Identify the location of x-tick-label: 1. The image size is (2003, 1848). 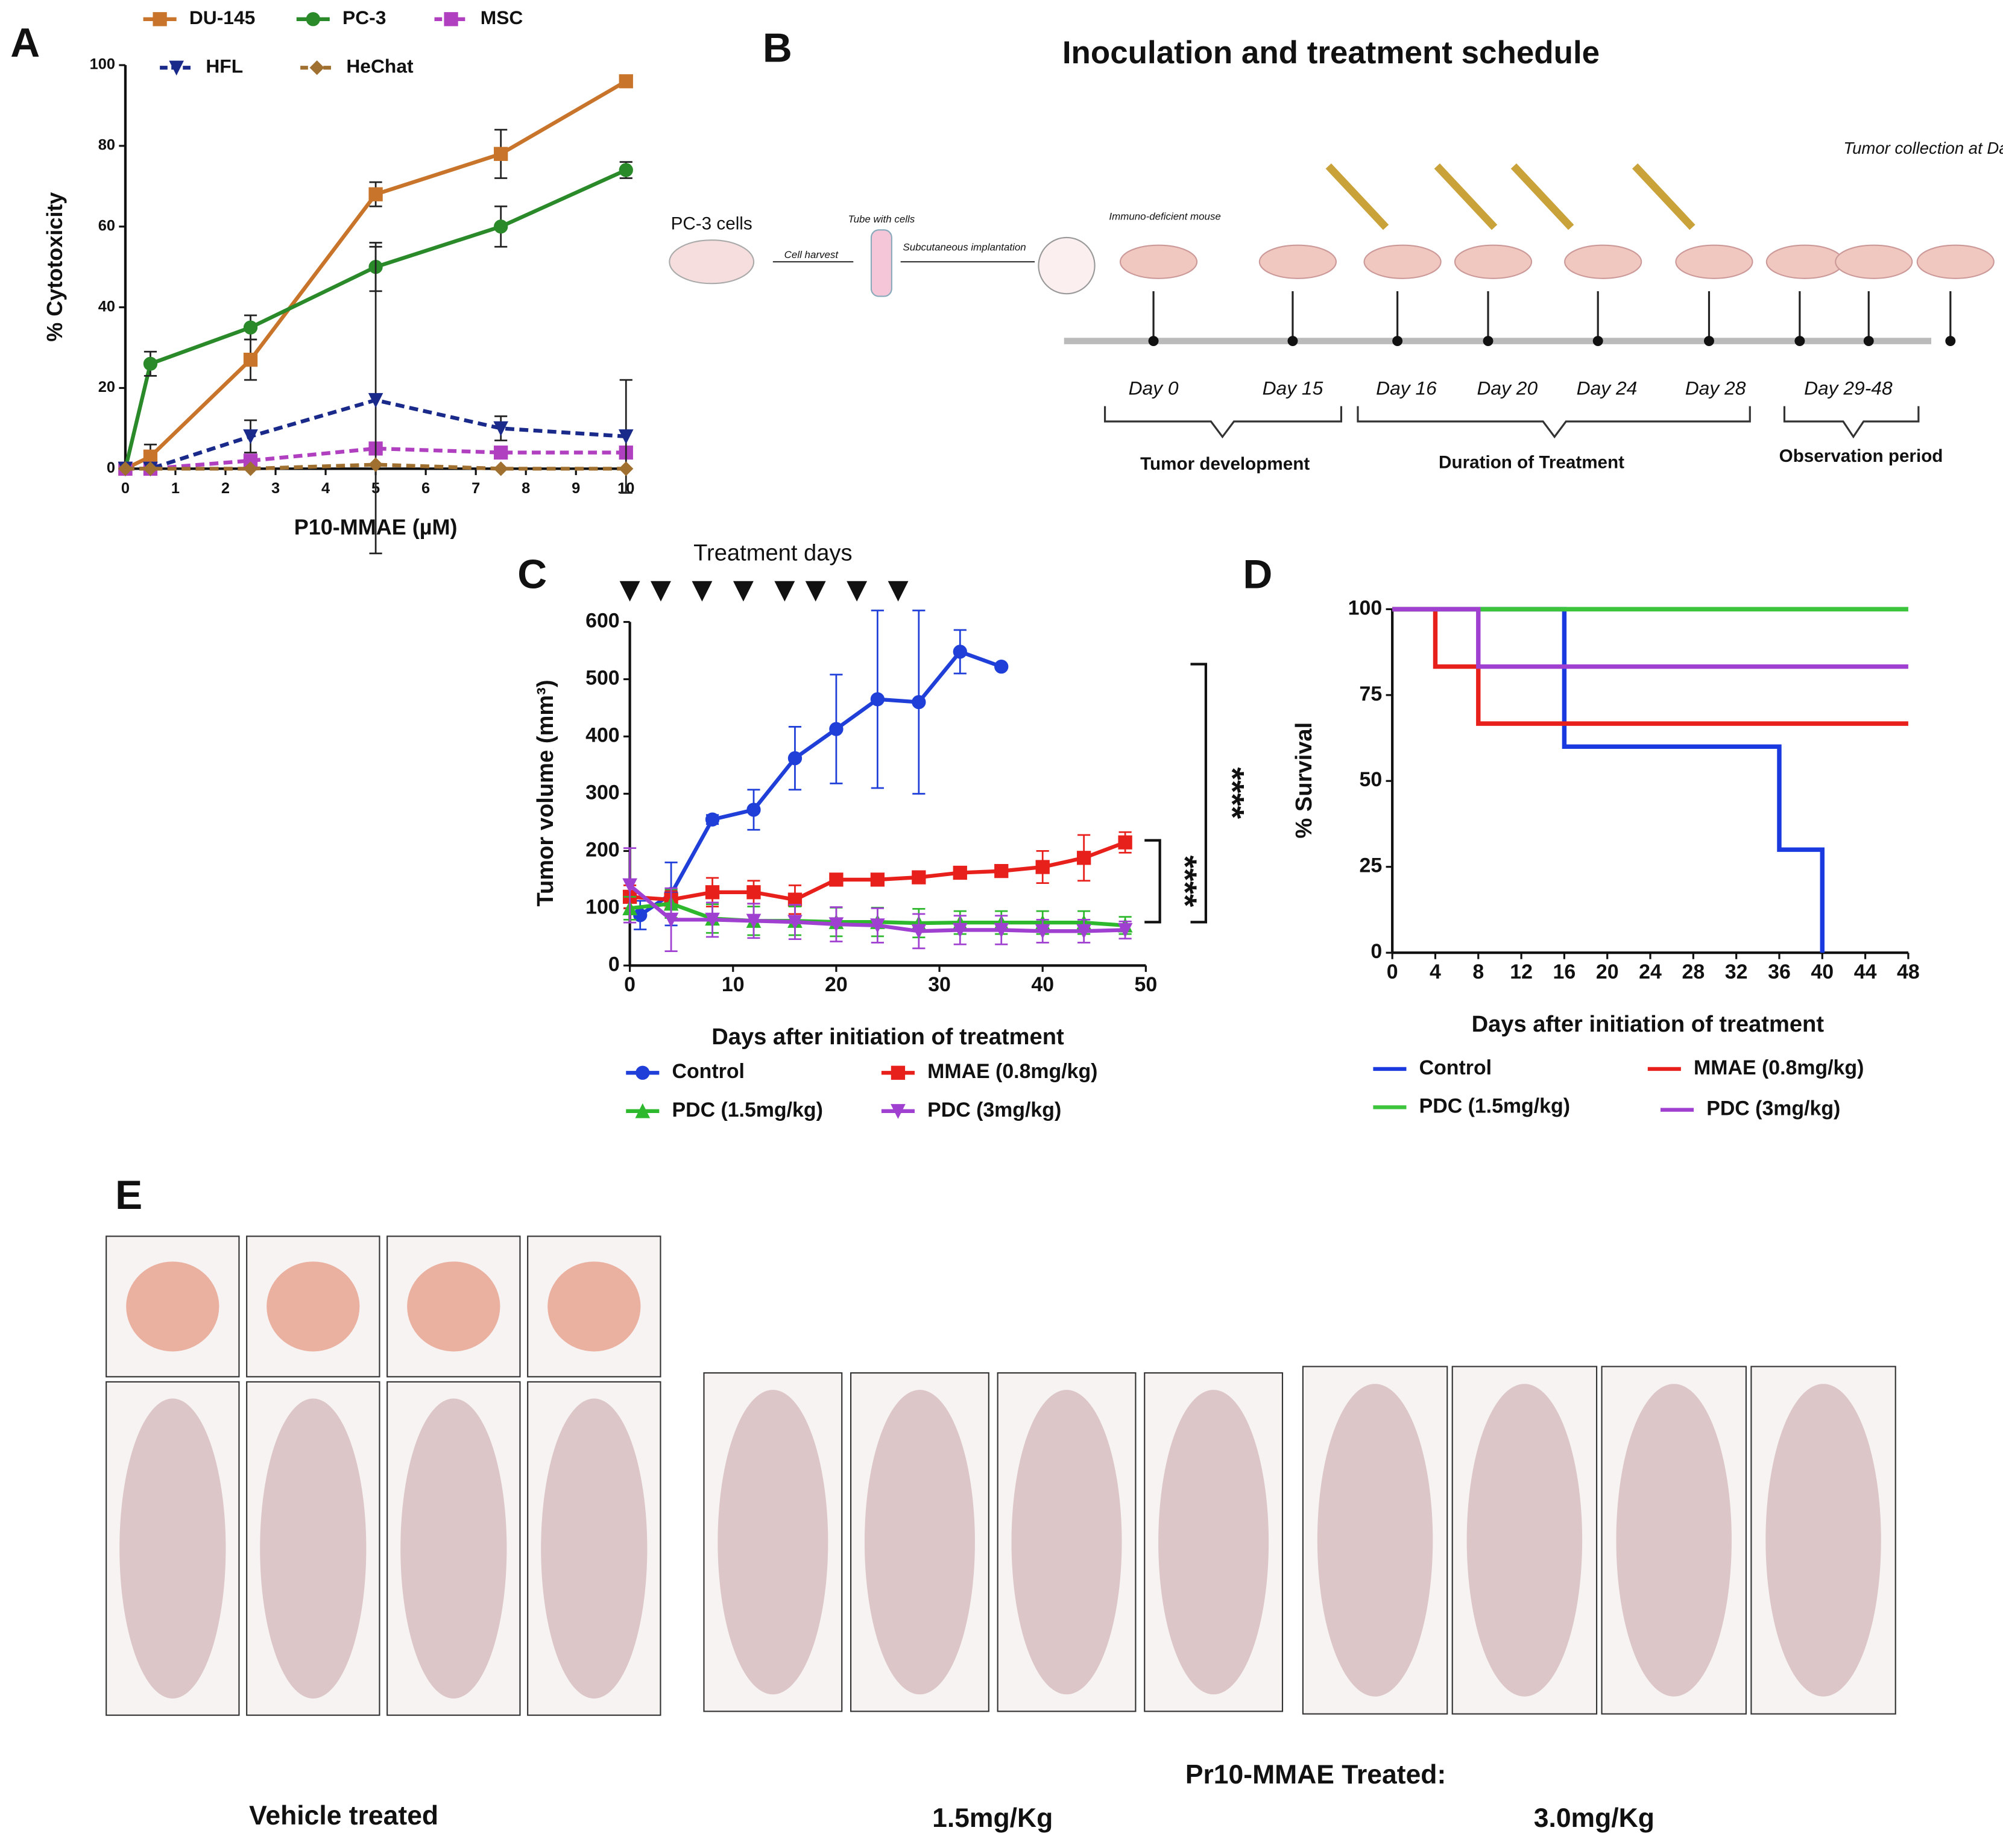
(175, 488).